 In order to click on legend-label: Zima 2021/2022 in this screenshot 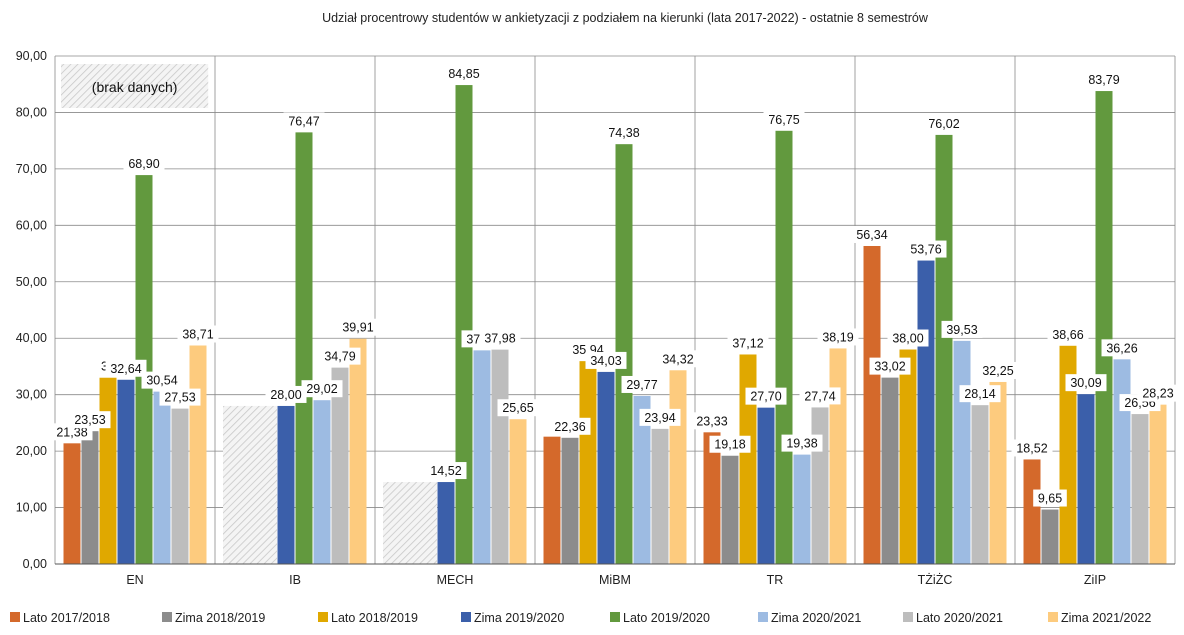, I will do `click(1106, 618)`.